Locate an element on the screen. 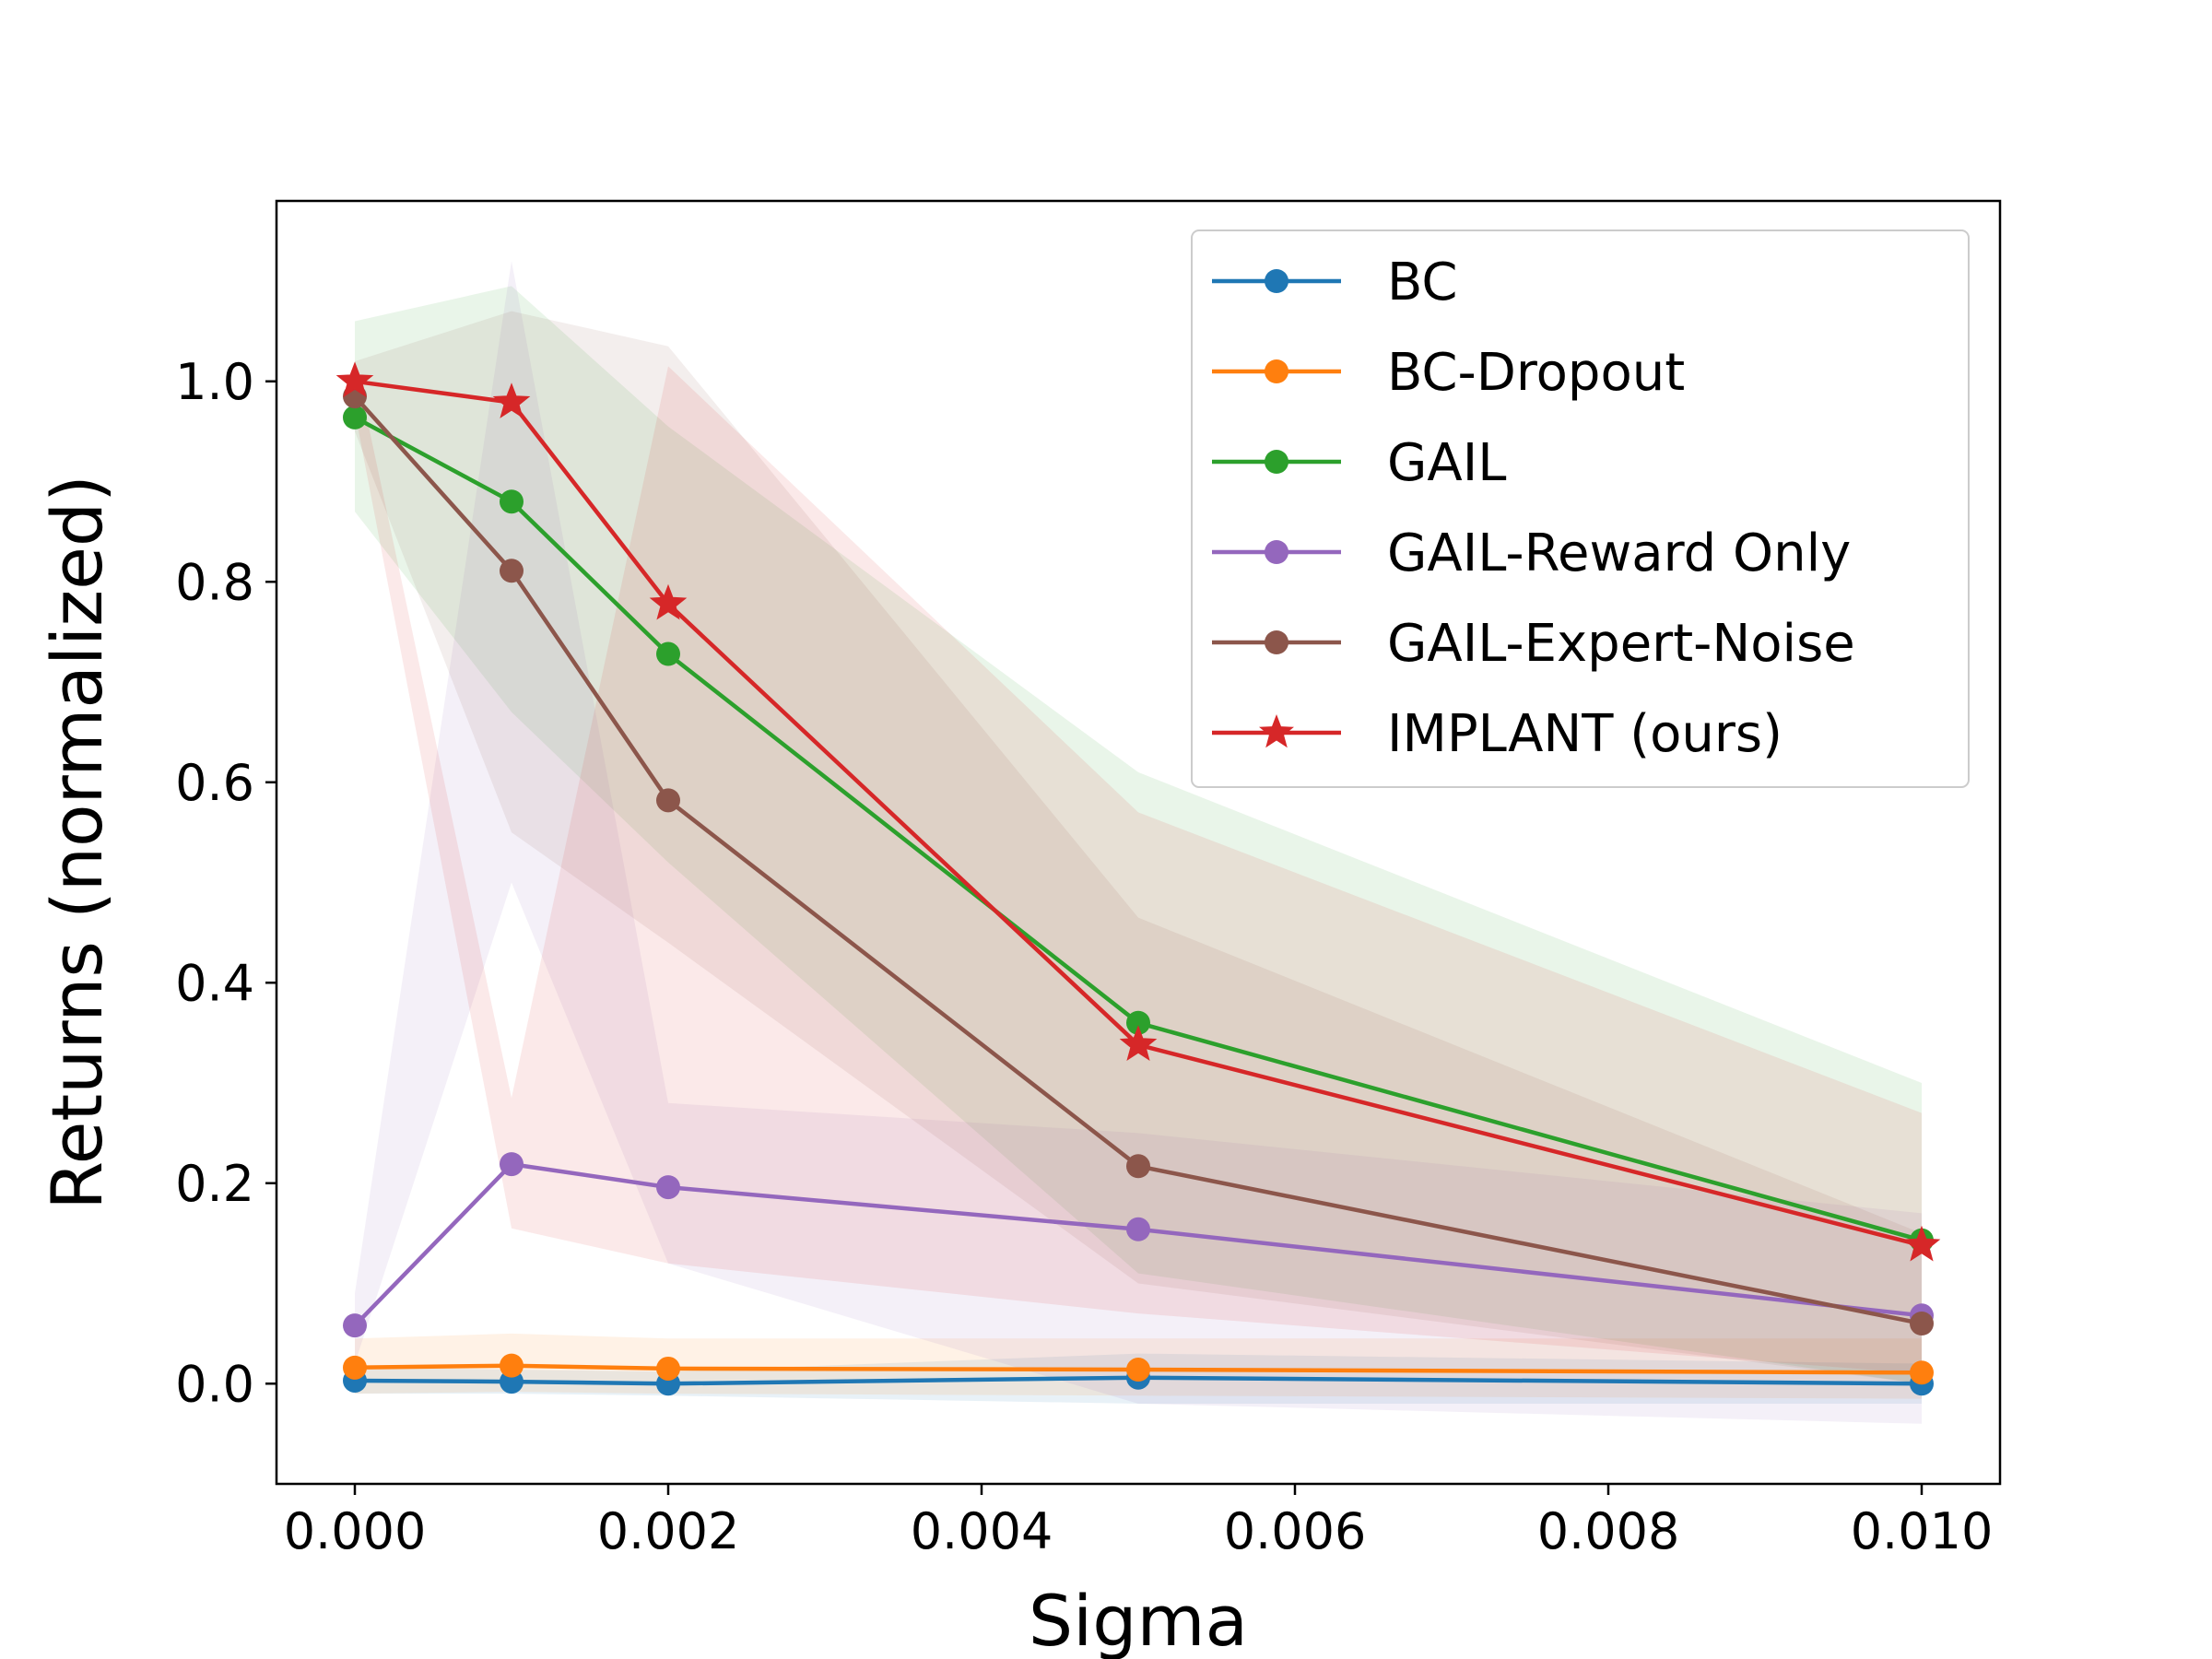  legend-label: BC is located at coordinates (1422, 282).